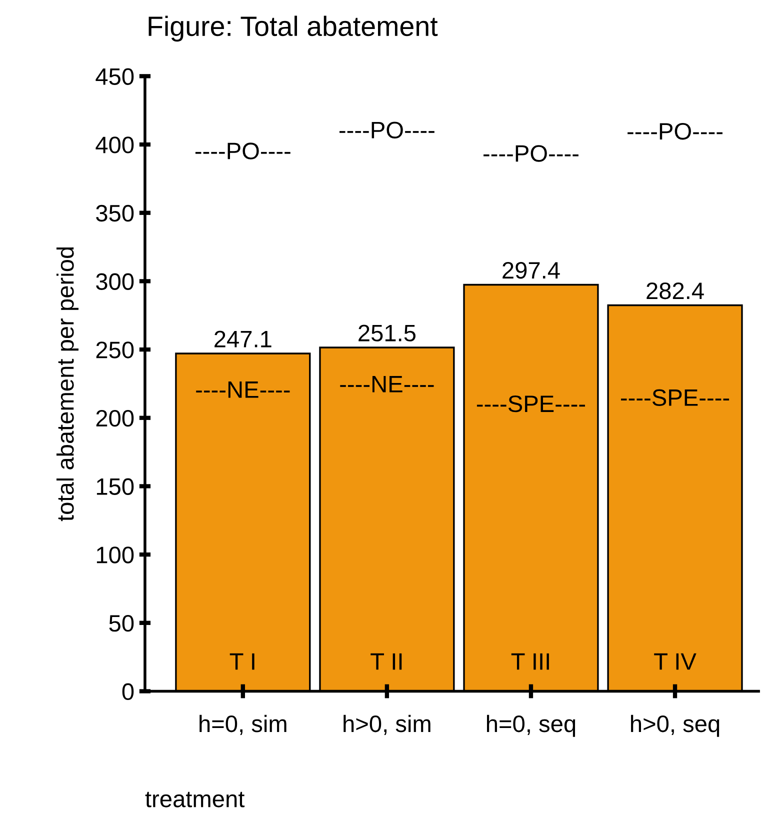 The width and height of the screenshot is (767, 819). What do you see at coordinates (115, 76) in the screenshot?
I see `y-tick-label: 450` at bounding box center [115, 76].